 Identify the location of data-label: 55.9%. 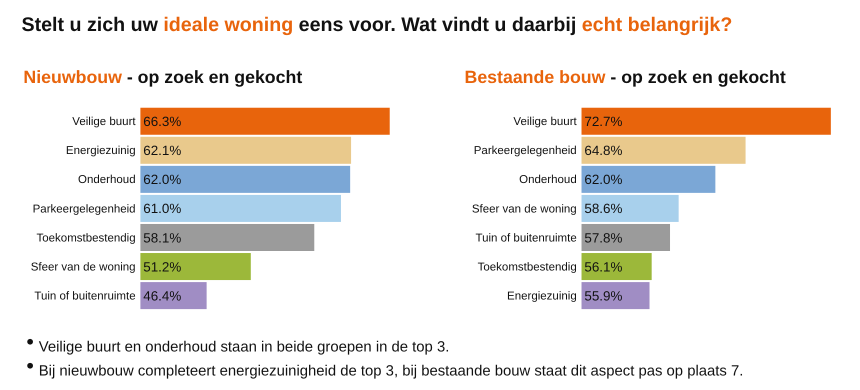
(603, 296).